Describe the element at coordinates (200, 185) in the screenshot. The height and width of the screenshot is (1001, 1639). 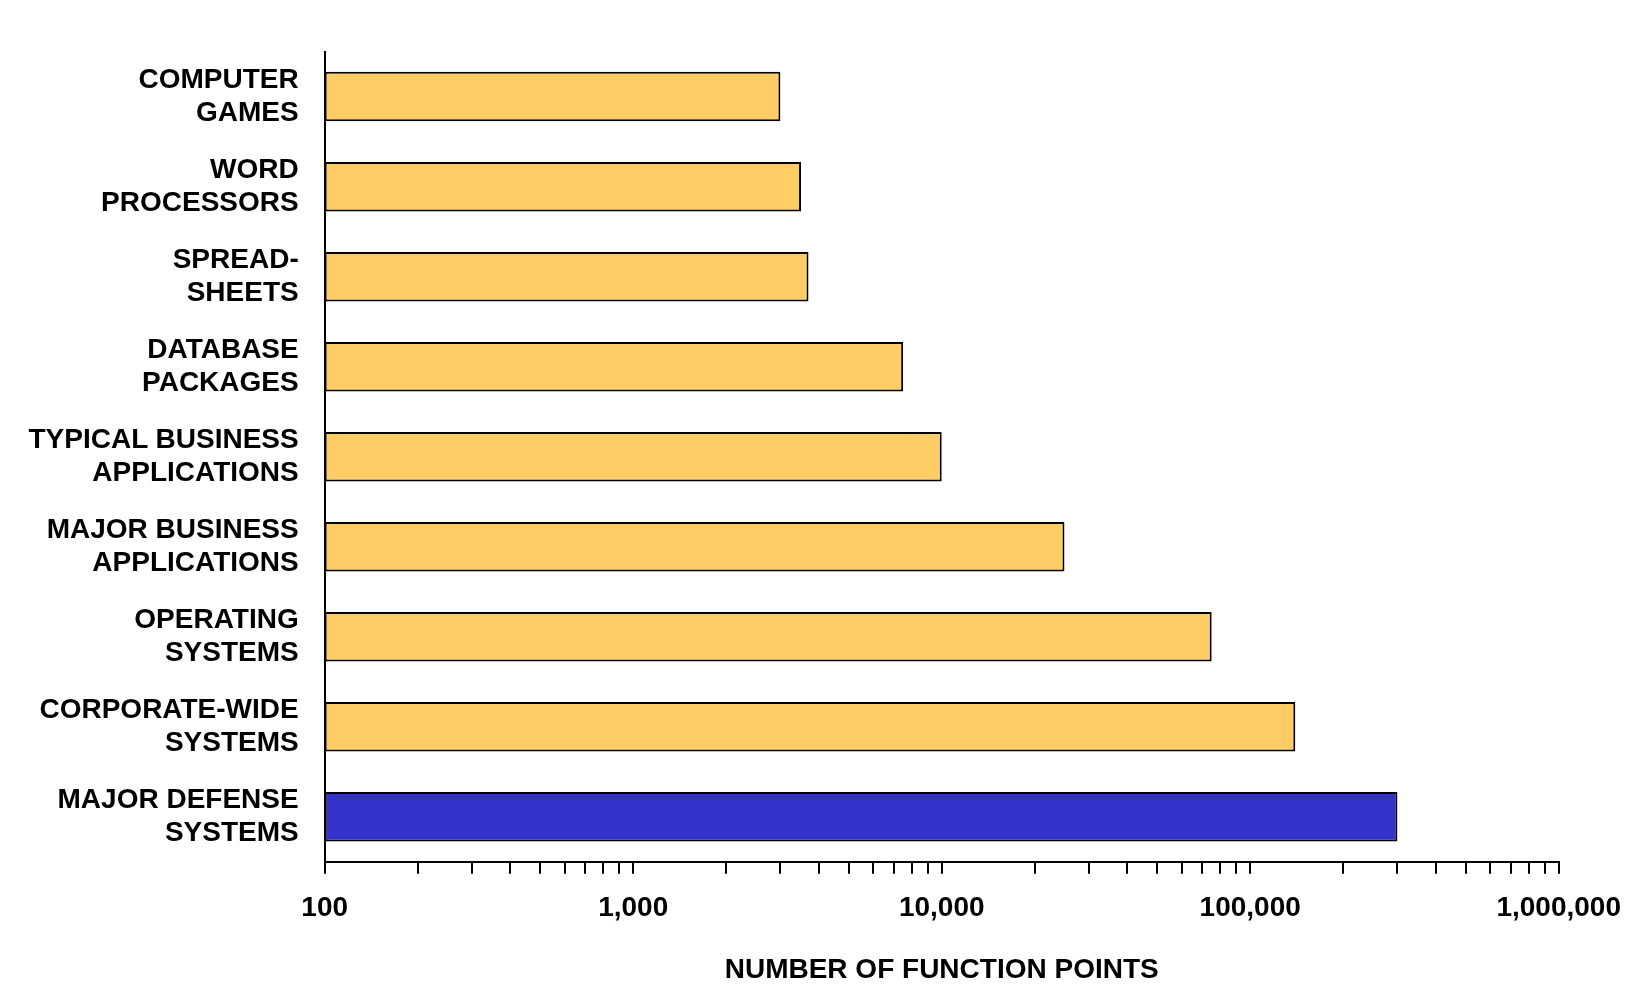
I see `y-tick-label: WORD PROCESSORS` at that location.